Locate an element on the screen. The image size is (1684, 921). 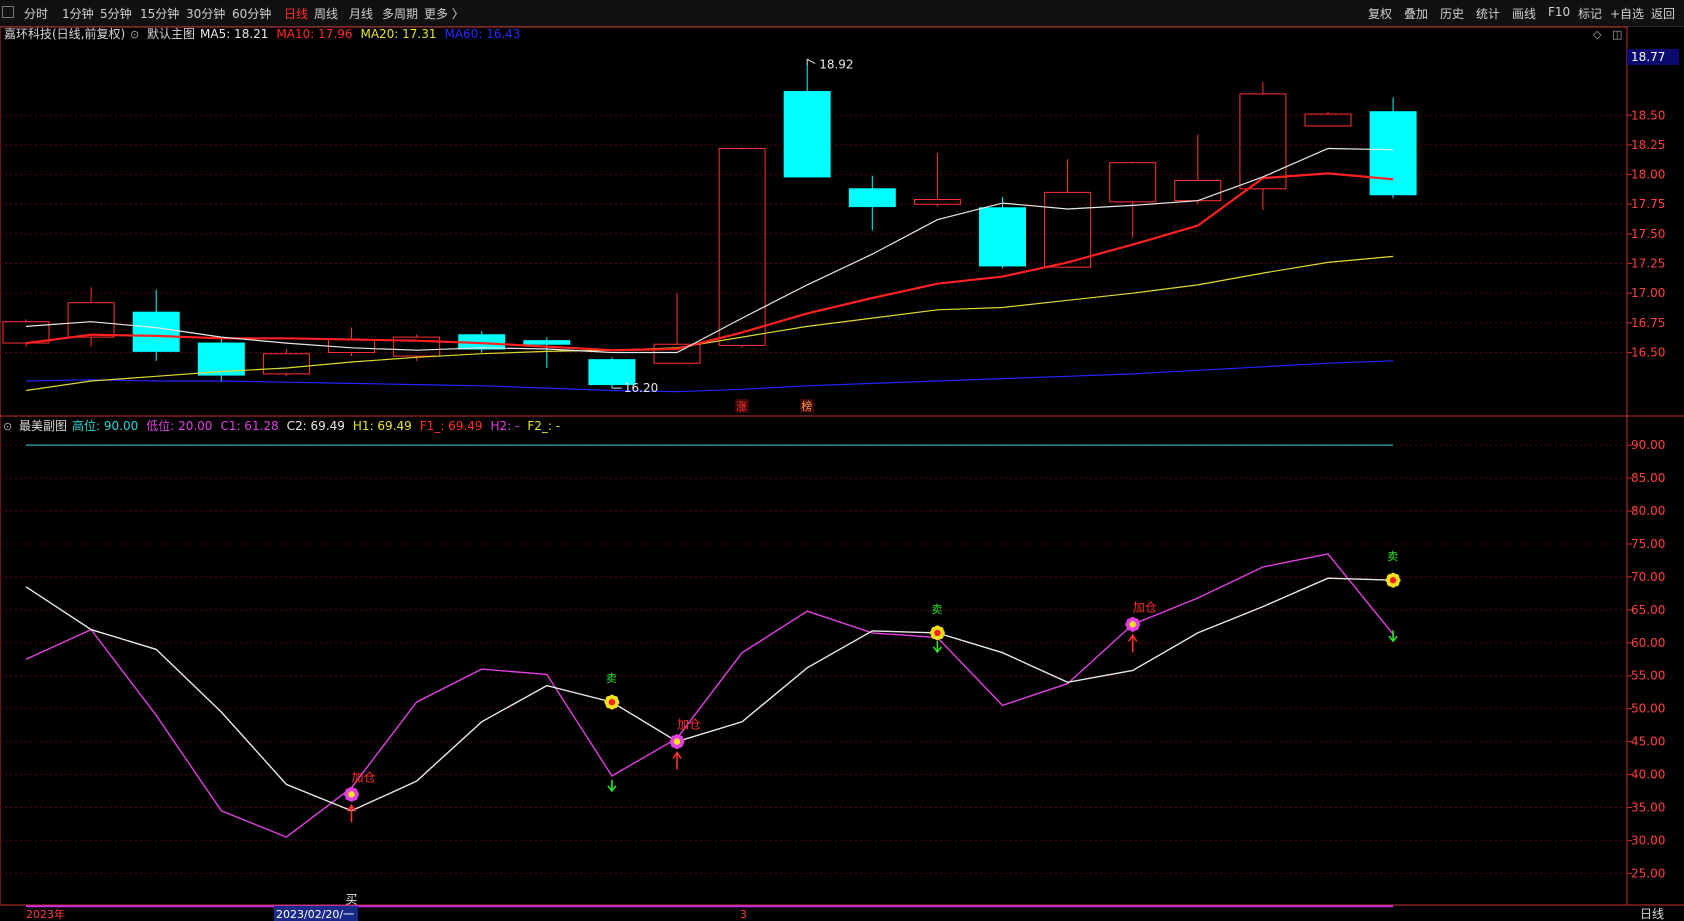
sub-tick-label: 55.00 is located at coordinates (1648, 676).